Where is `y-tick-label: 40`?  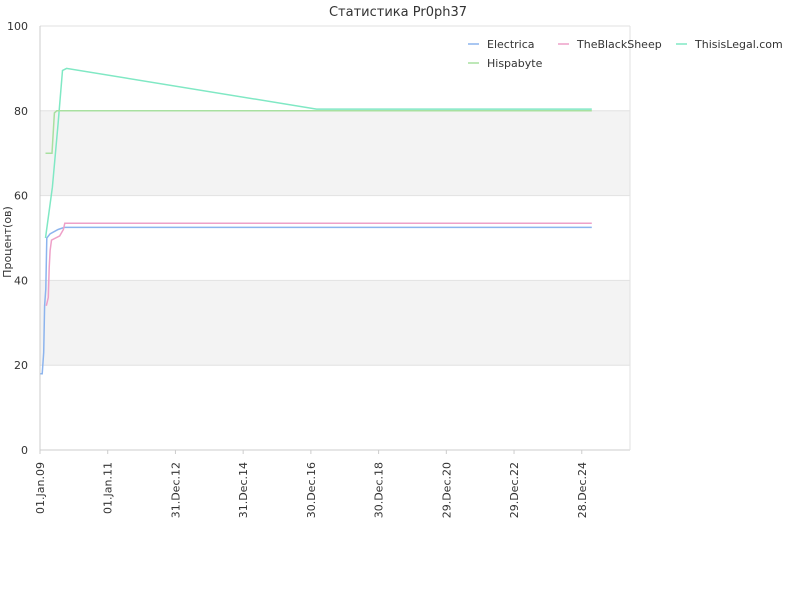 y-tick-label: 40 is located at coordinates (21, 280).